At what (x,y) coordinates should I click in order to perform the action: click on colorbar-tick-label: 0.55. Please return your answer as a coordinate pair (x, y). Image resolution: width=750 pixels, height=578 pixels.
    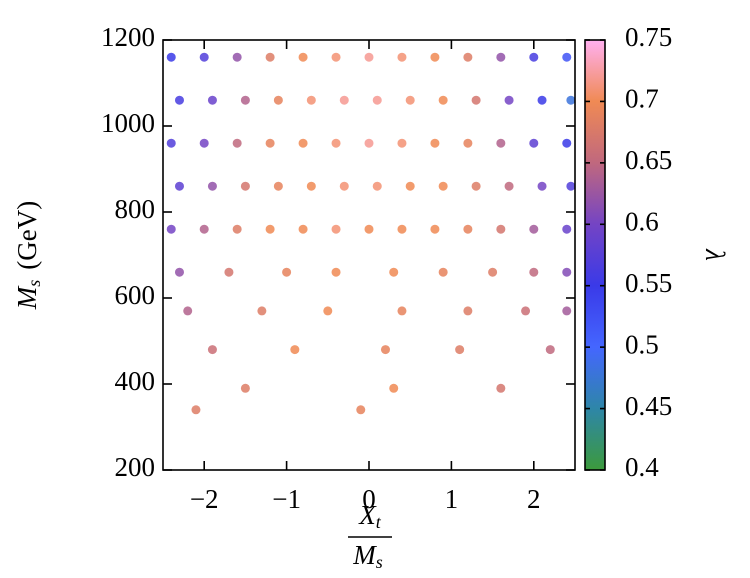
    Looking at the image, I should click on (648, 283).